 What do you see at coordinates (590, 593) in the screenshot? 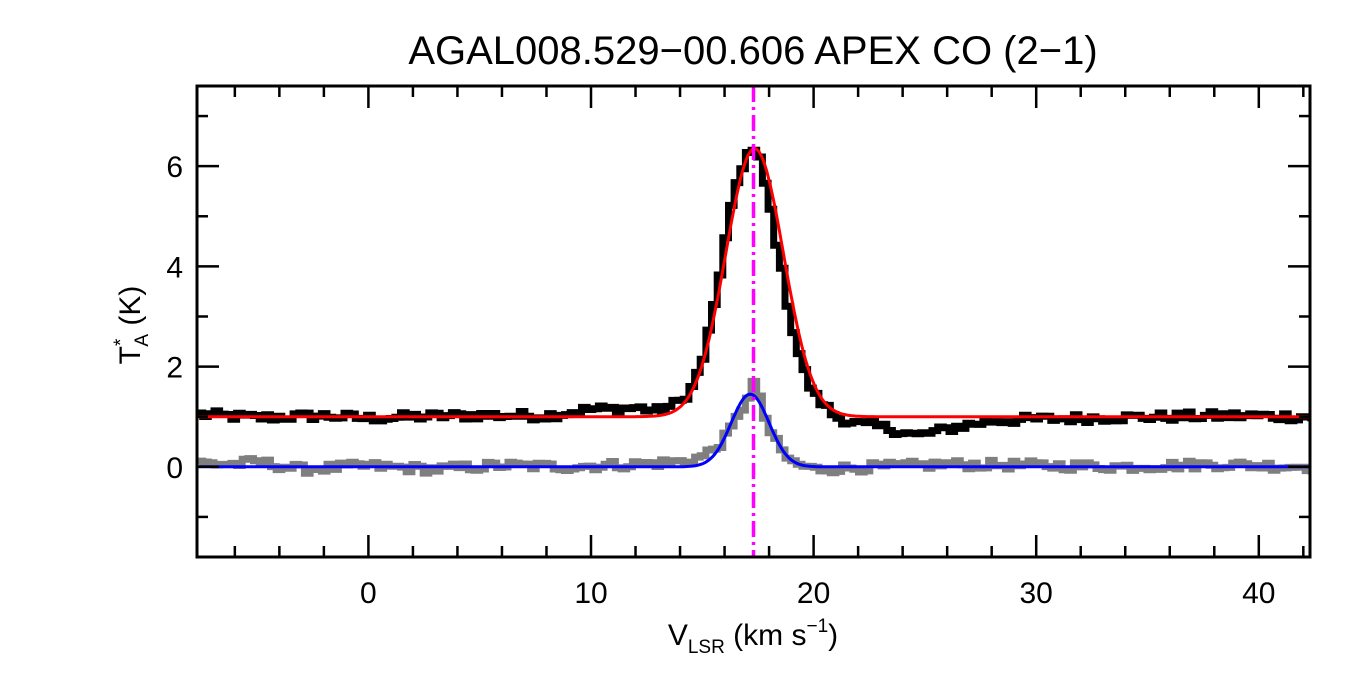
I see `x-tick-label: 10` at bounding box center [590, 593].